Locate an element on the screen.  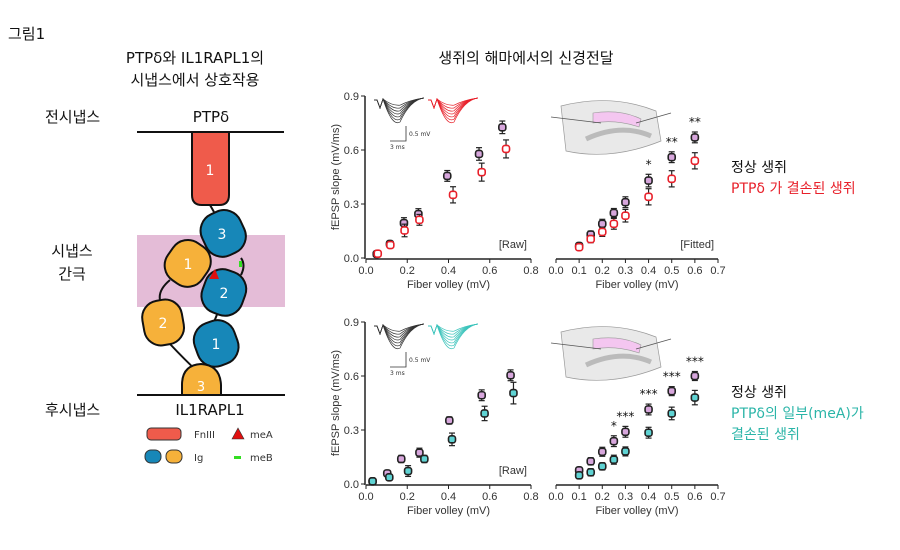
legend-ig-yellow-swatch is located at coordinates (174, 456).